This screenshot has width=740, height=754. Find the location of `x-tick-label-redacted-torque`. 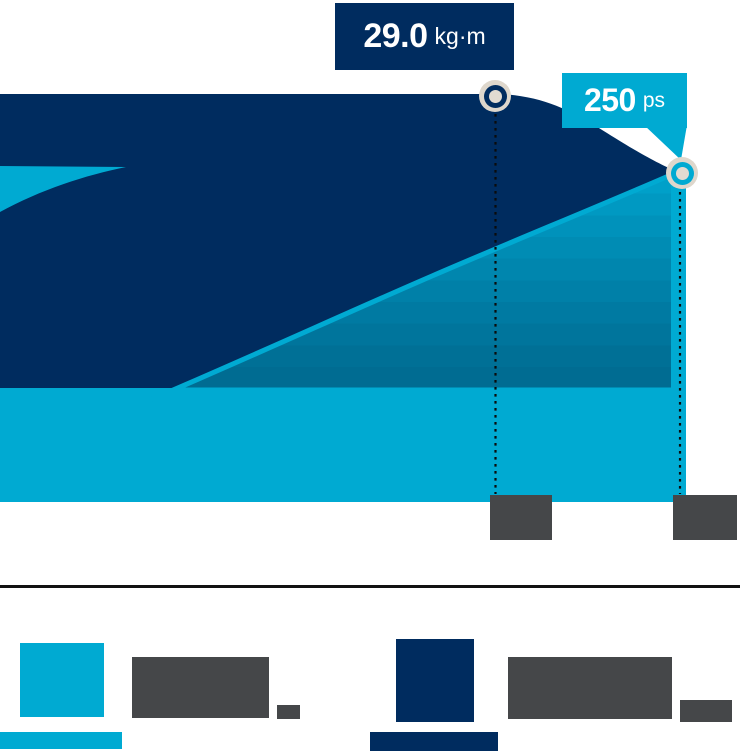

x-tick-label-redacted-torque is located at coordinates (521, 517).